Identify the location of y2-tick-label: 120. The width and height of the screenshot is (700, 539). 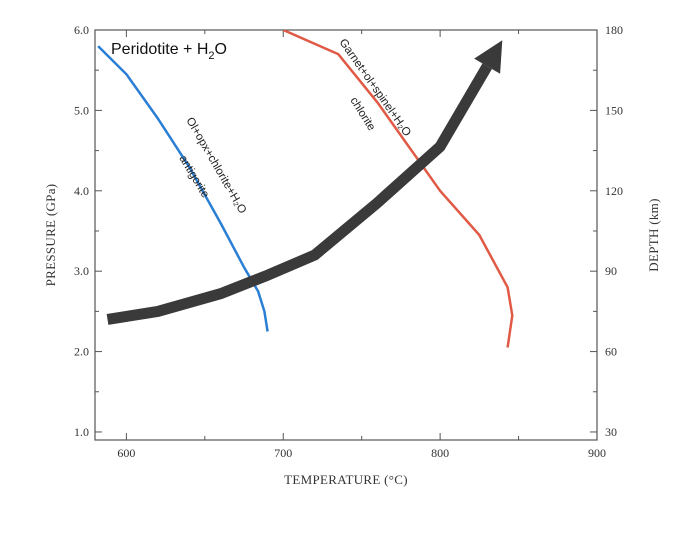
(614, 191).